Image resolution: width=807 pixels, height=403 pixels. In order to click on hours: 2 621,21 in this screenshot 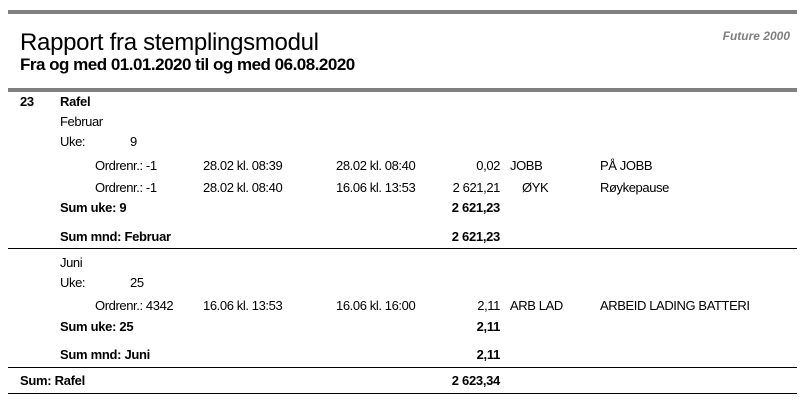, I will do `click(476, 187)`.